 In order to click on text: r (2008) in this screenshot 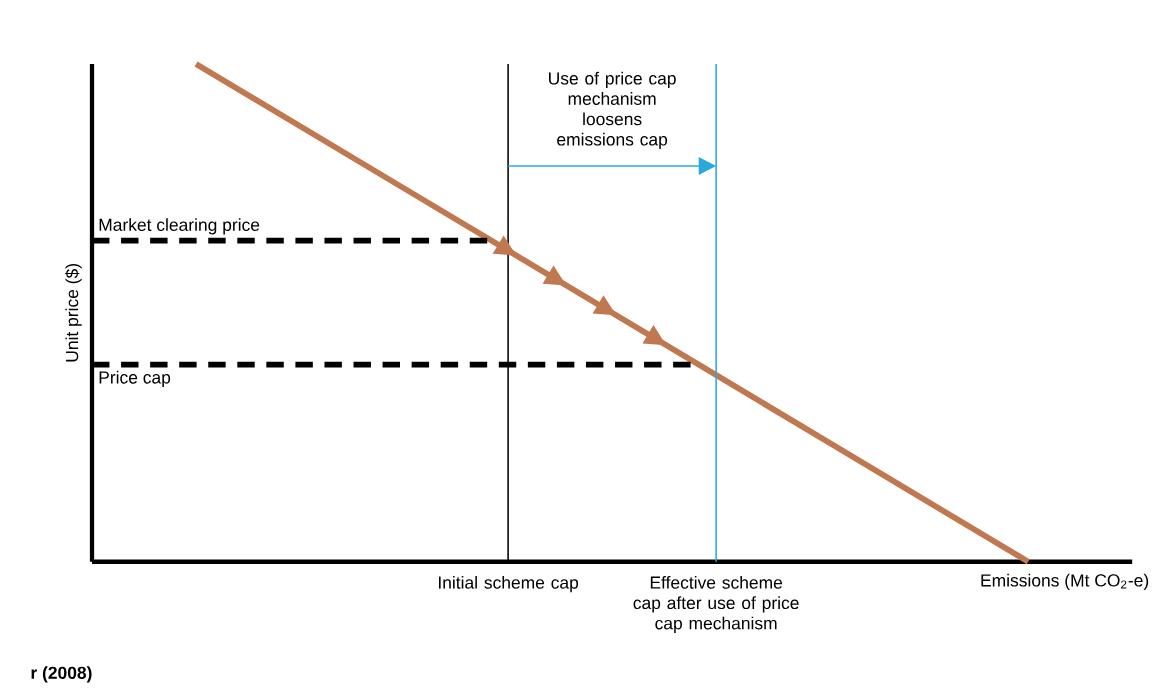, I will do `click(61, 674)`.